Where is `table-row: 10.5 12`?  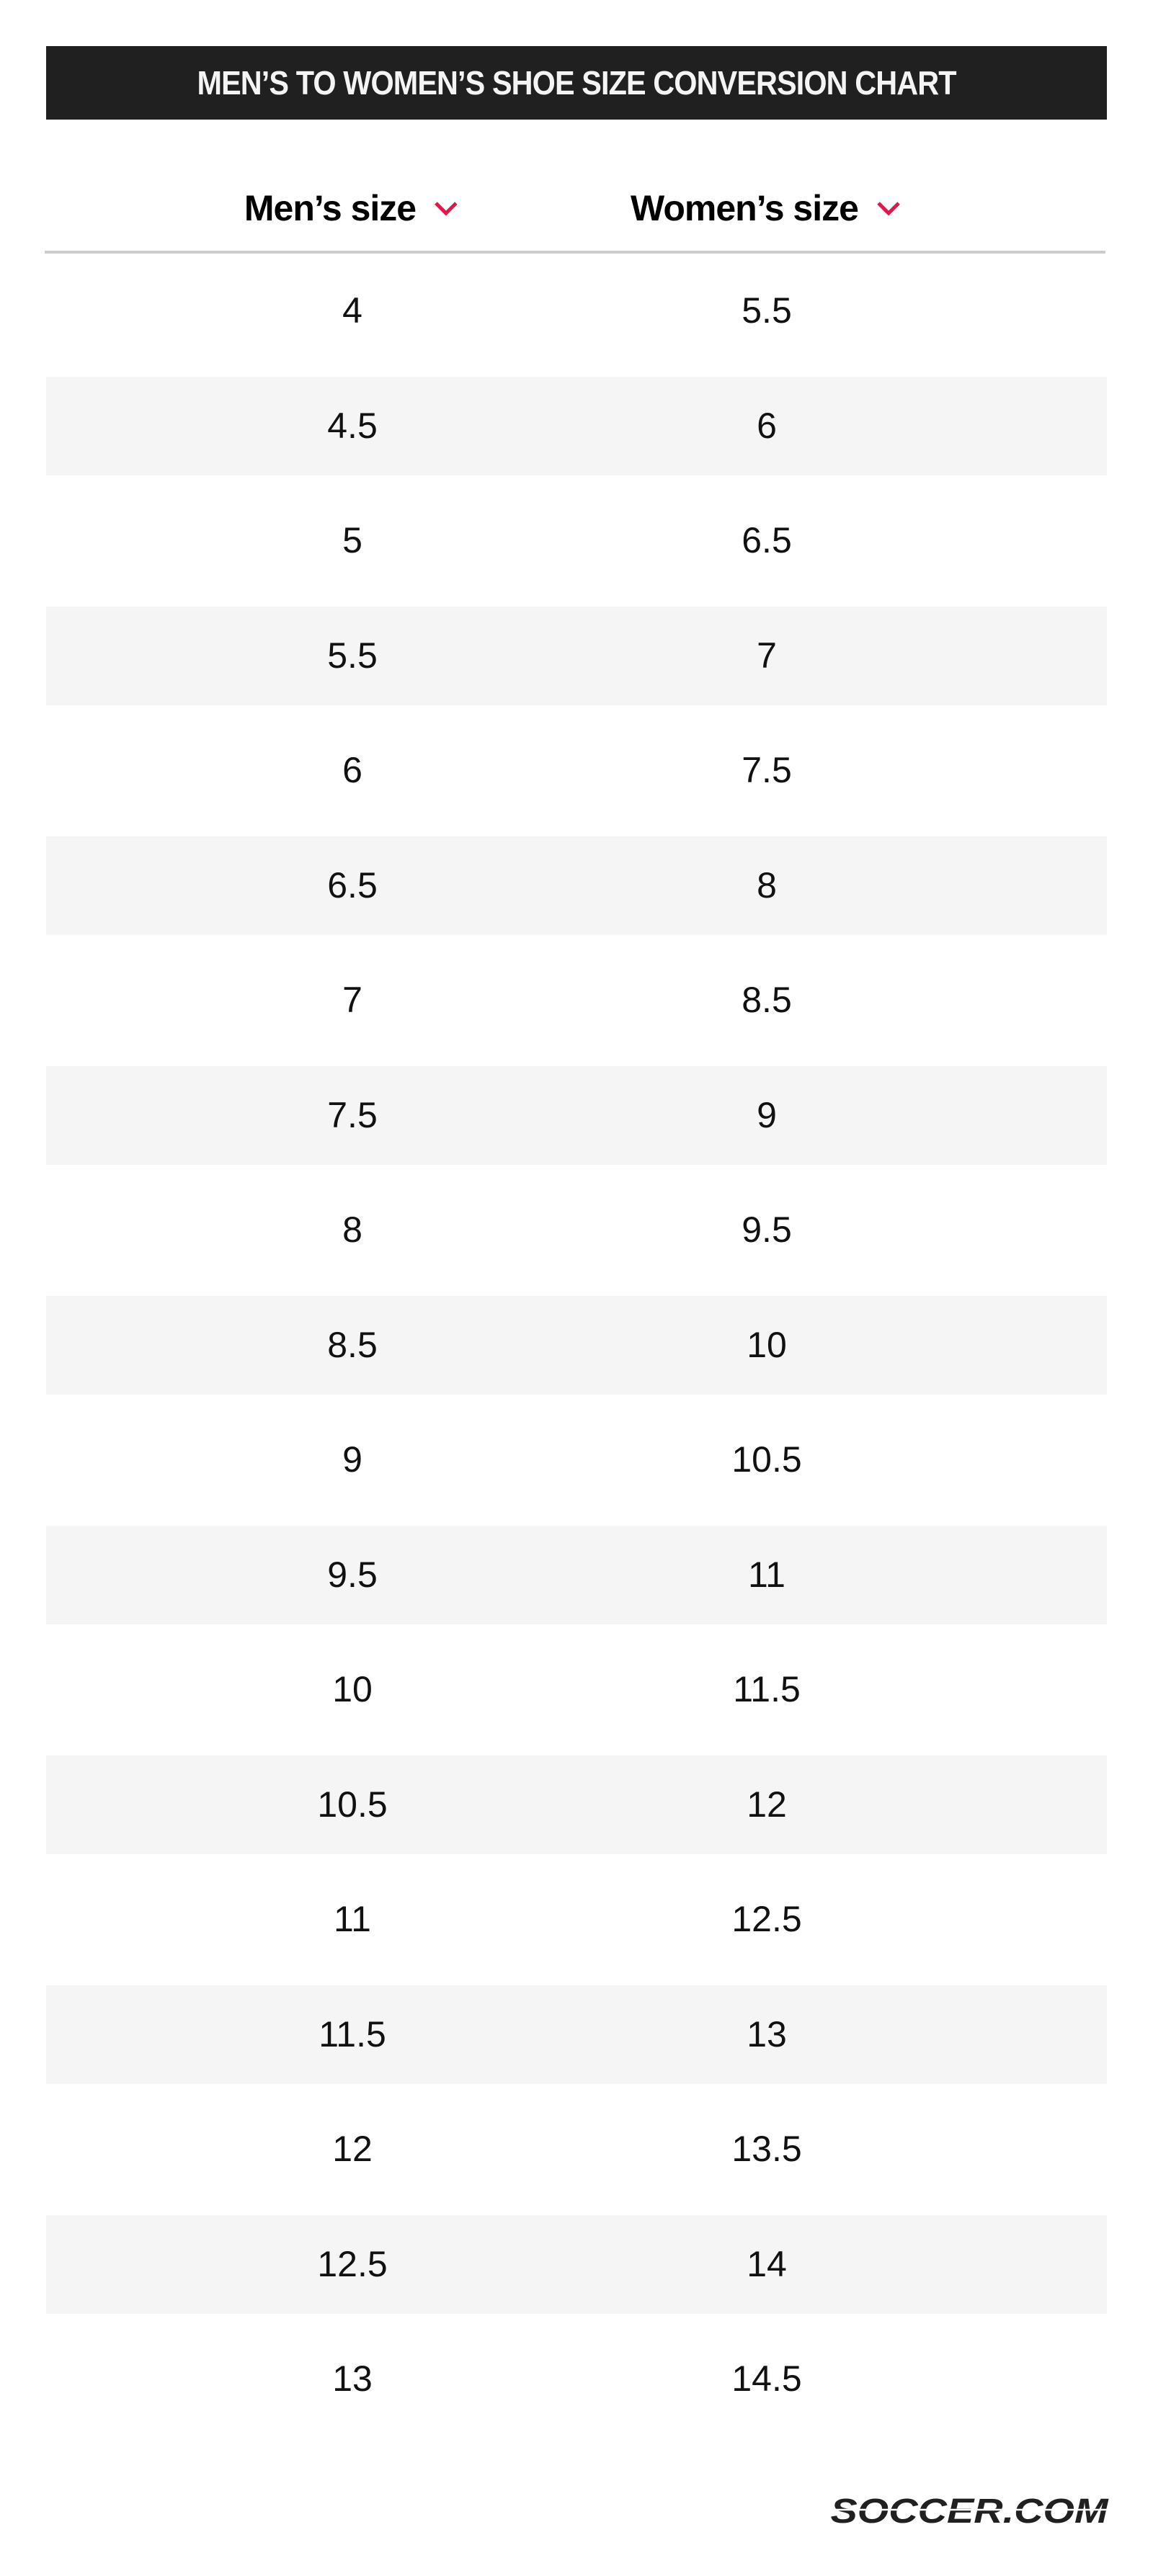
table-row: 10.5 12 is located at coordinates (576, 1806).